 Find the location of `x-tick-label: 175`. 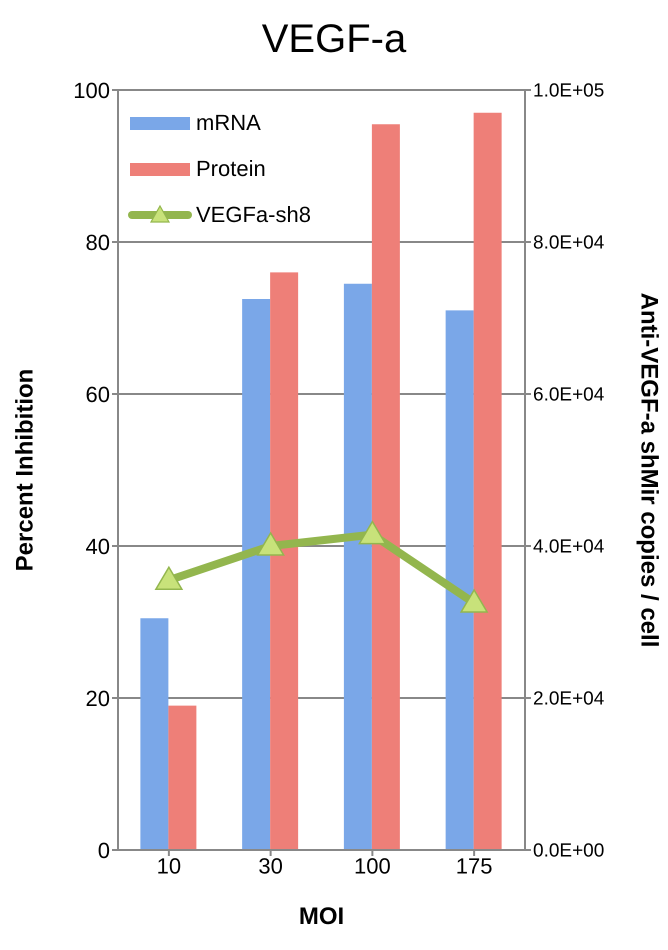

x-tick-label: 175 is located at coordinates (474, 866).